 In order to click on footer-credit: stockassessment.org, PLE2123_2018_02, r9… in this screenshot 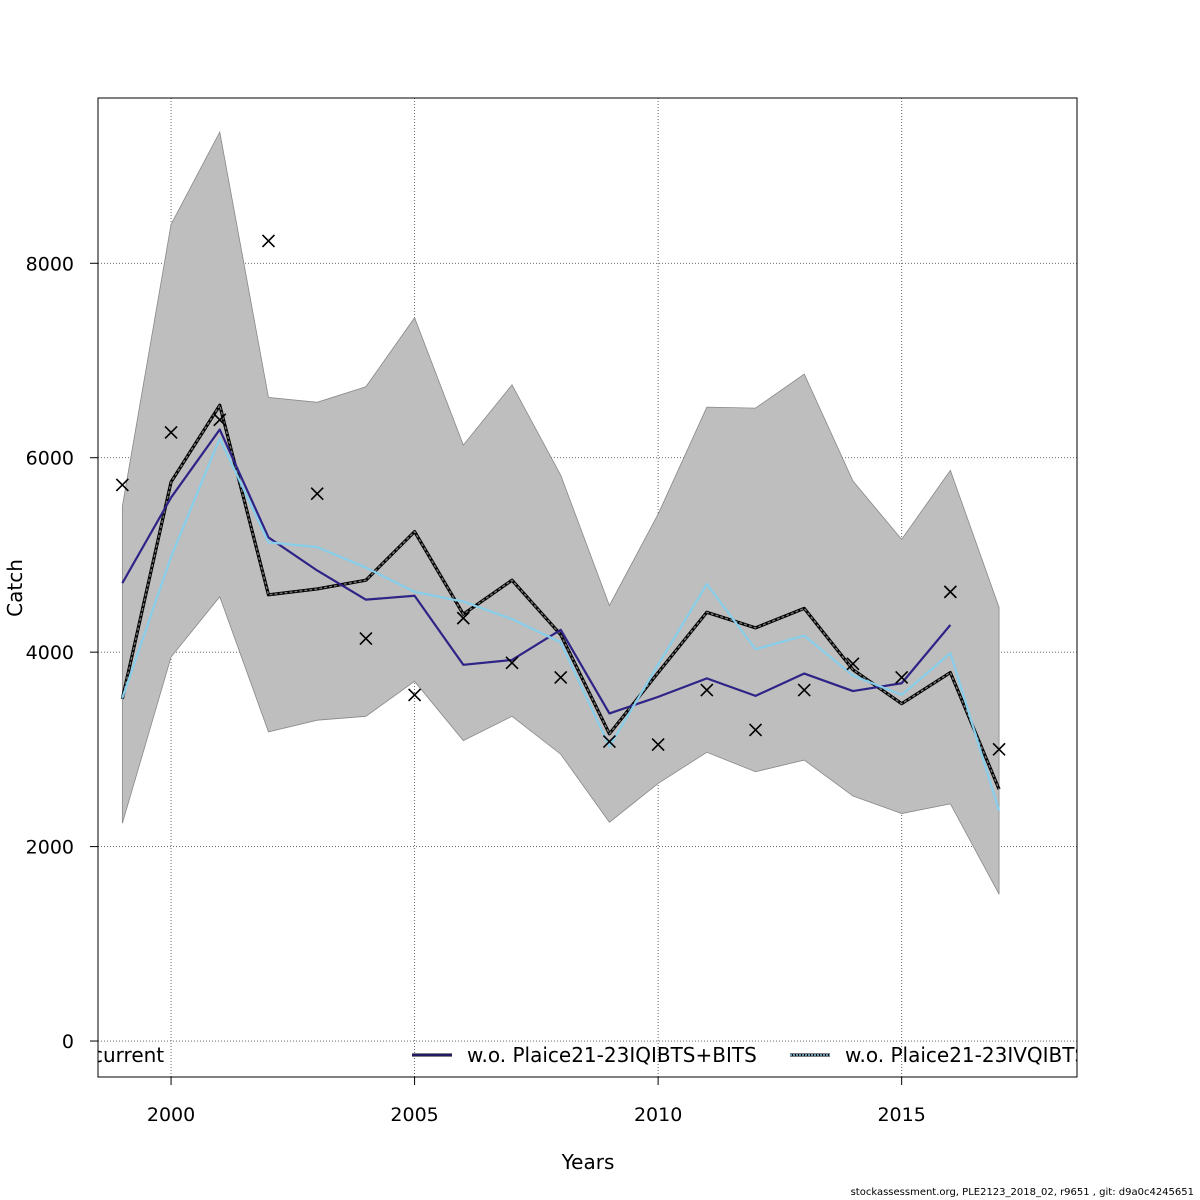, I will do `click(1022, 1192)`.